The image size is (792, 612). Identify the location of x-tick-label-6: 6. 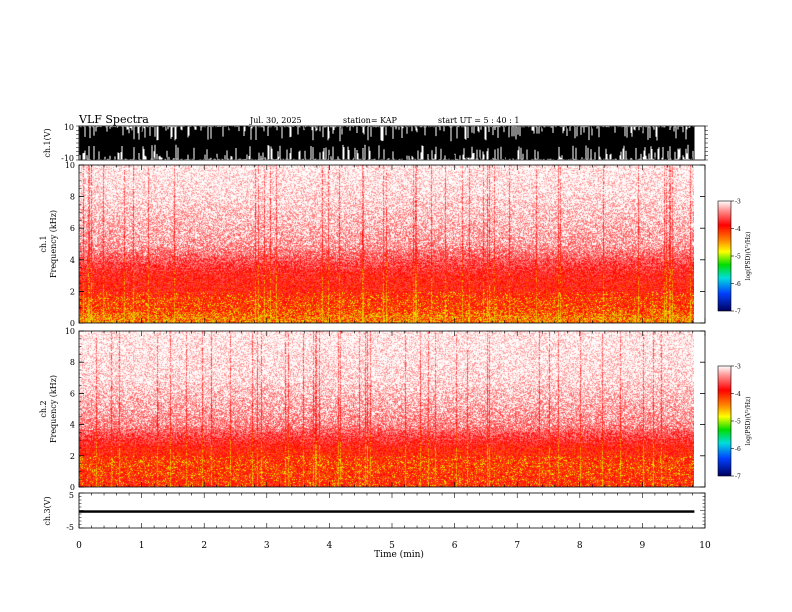
(455, 546).